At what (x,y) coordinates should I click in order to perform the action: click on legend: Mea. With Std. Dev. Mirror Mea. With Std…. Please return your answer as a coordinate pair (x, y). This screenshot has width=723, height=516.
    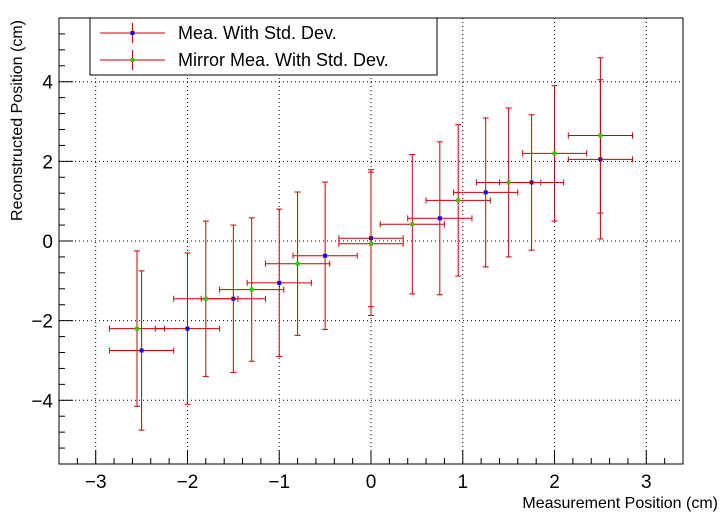
    Looking at the image, I should click on (263, 46).